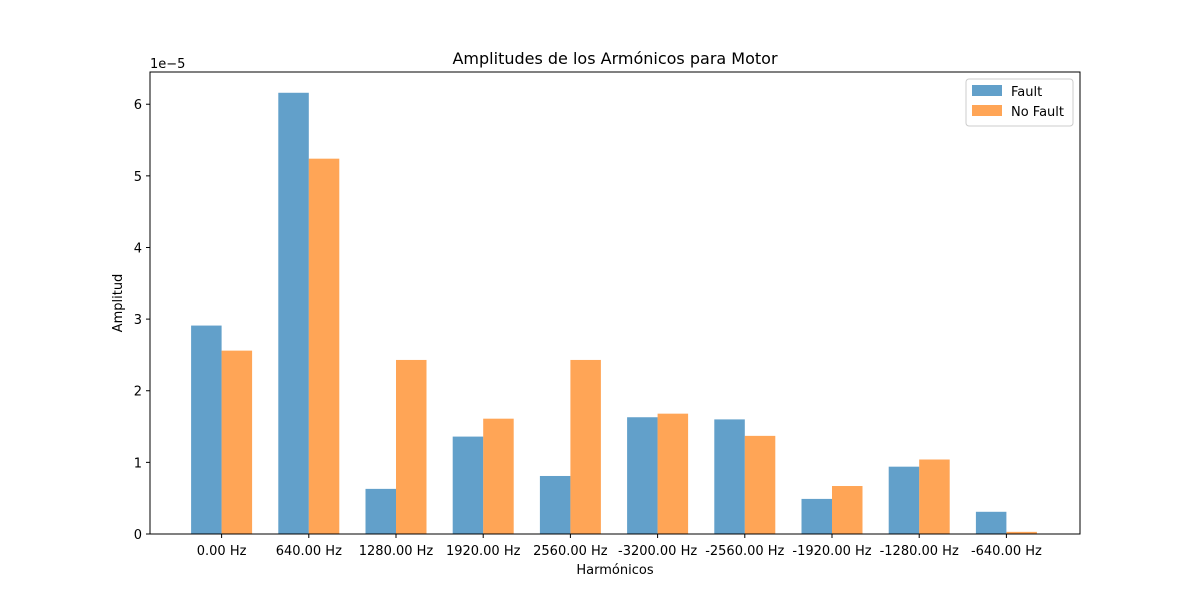 The width and height of the screenshot is (1200, 600). I want to click on y-axis: 0 1 2 3 4 5 6, so click(142, 320).